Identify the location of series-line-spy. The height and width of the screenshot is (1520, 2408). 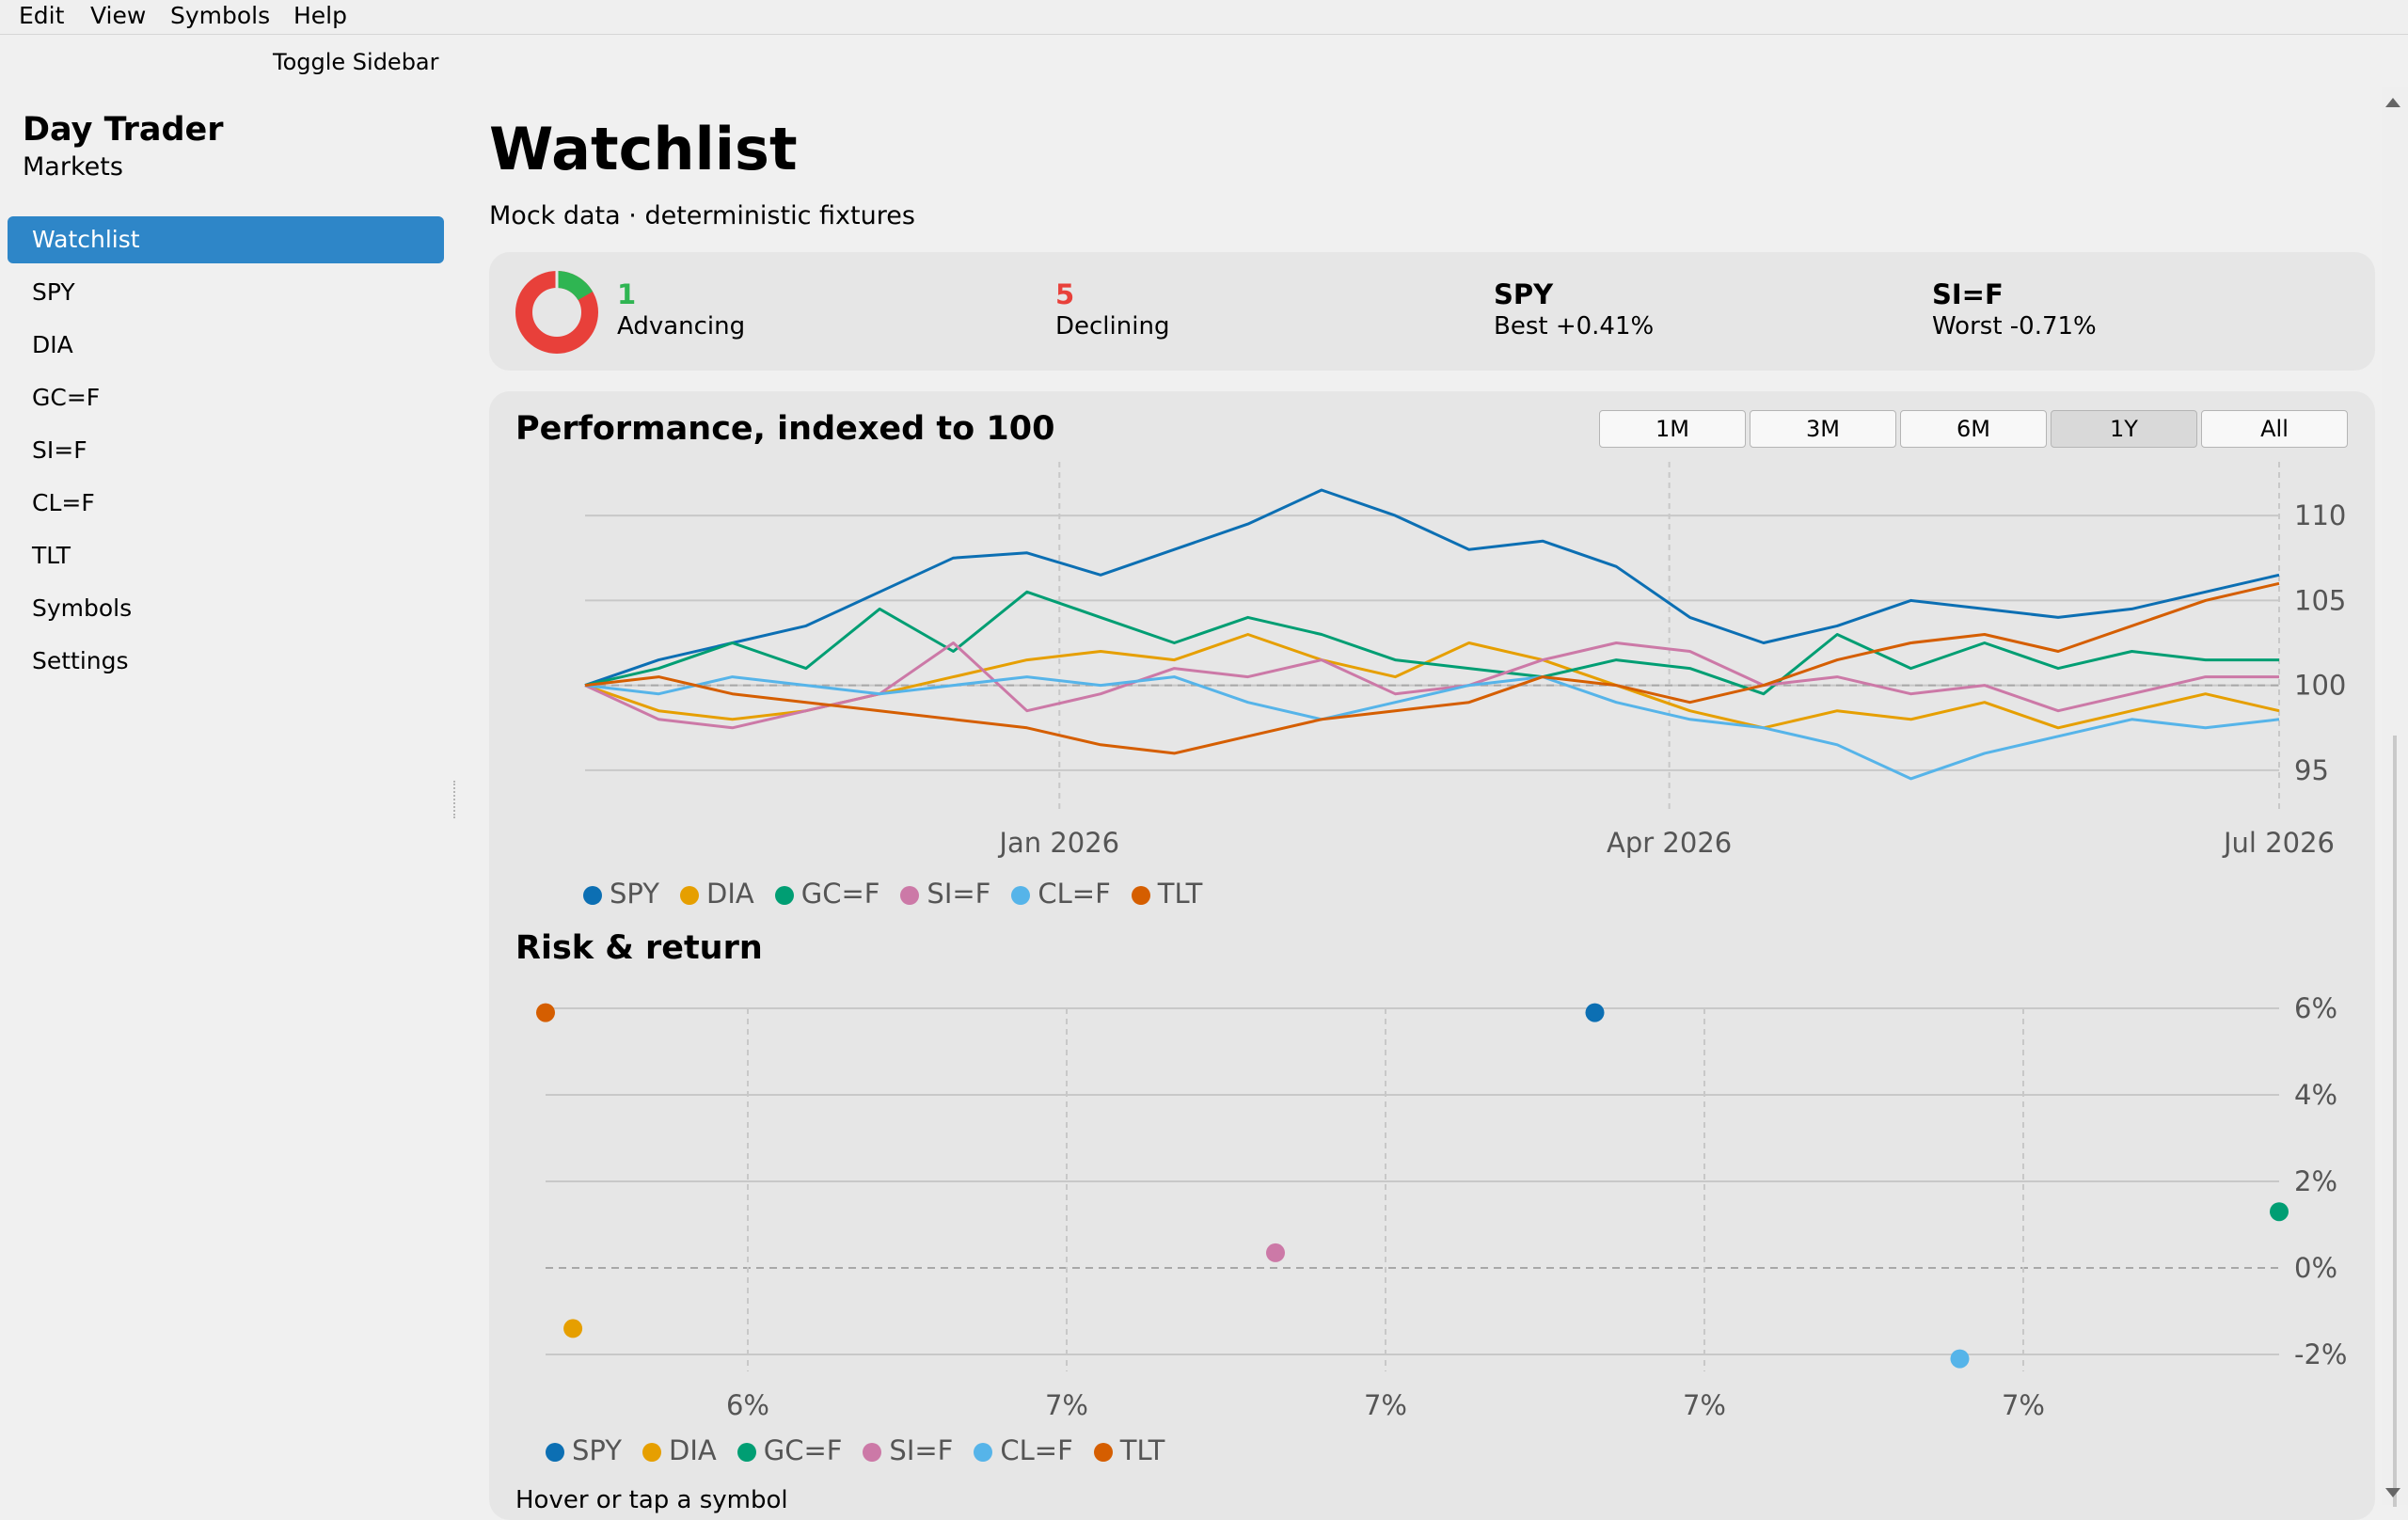
(1432, 588).